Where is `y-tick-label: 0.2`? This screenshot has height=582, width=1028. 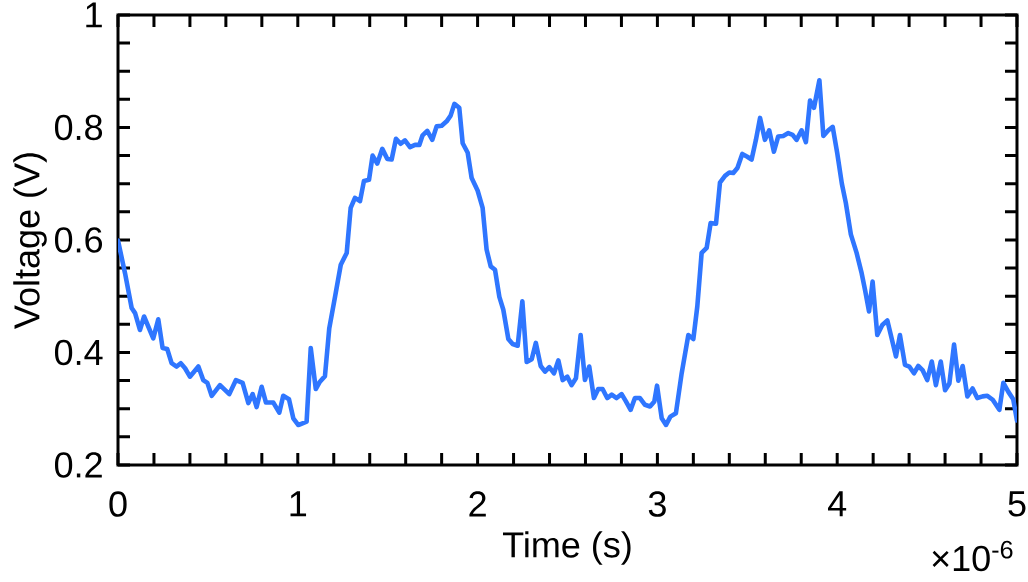 y-tick-label: 0.2 is located at coordinates (78, 465).